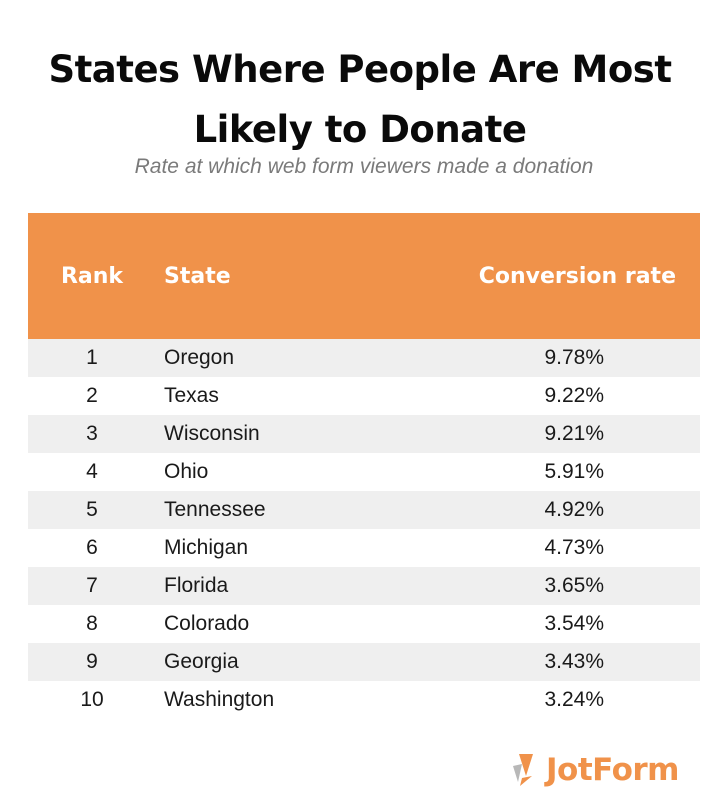 This screenshot has width=720, height=798. I want to click on jotform-logo: JotForm, so click(594, 770).